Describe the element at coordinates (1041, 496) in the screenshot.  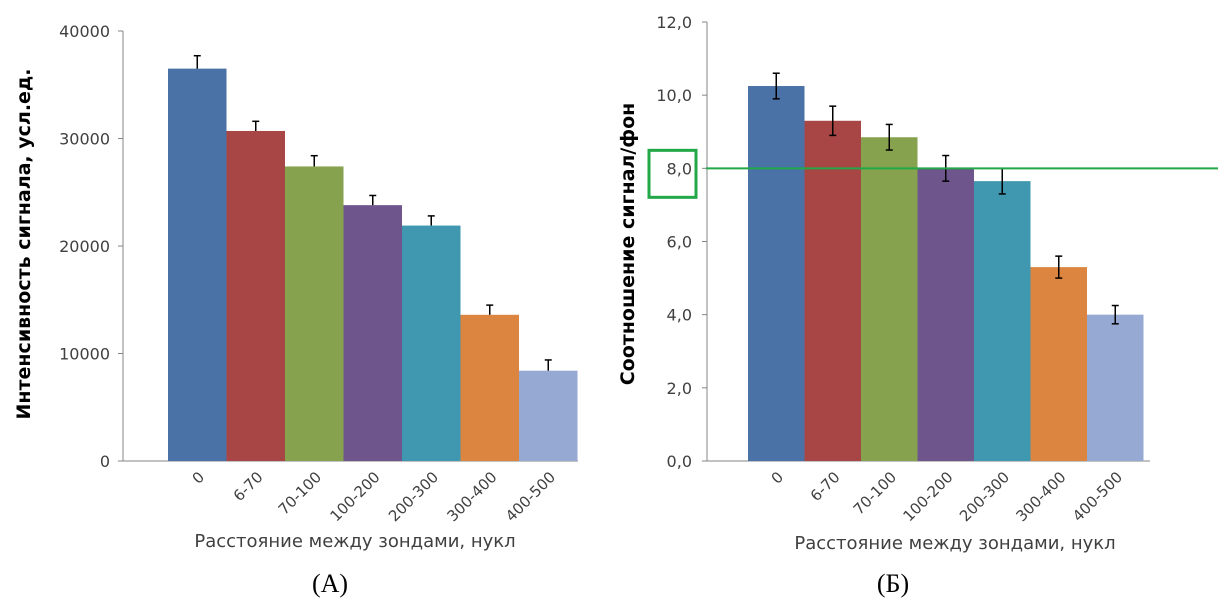
I see `panel-b-x-tick-label: 300-400` at that location.